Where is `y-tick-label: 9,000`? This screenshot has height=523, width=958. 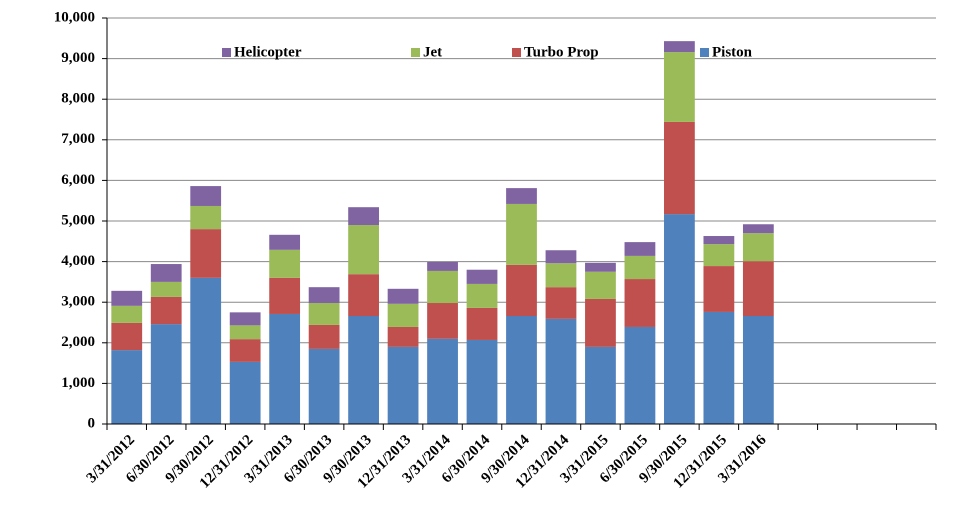 y-tick-label: 9,000 is located at coordinates (78, 58).